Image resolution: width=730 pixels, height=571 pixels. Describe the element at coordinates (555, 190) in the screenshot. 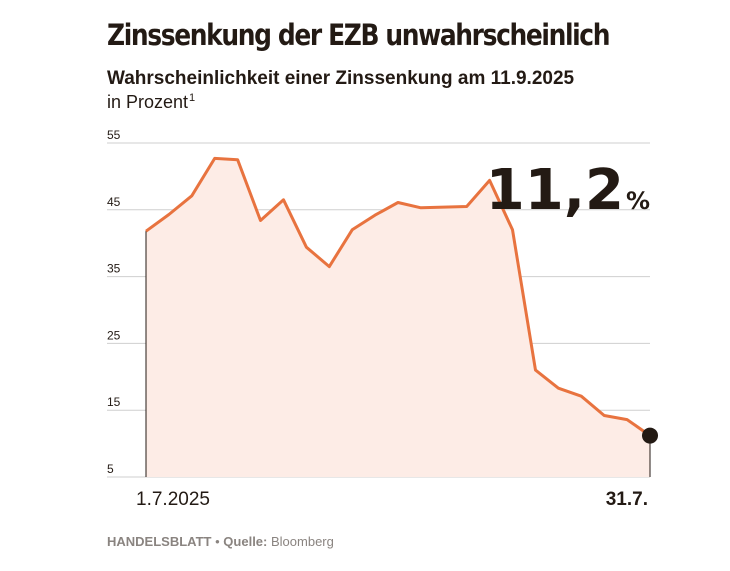

I see `highlight-number: 11,2` at that location.